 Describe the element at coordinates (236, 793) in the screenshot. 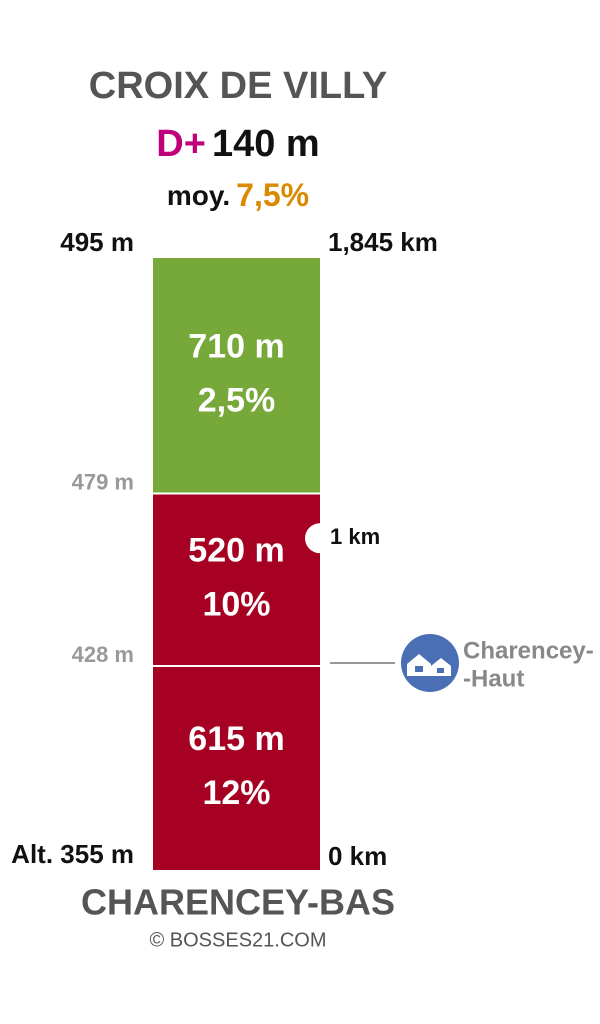

I see `segment-grade: 12%` at that location.